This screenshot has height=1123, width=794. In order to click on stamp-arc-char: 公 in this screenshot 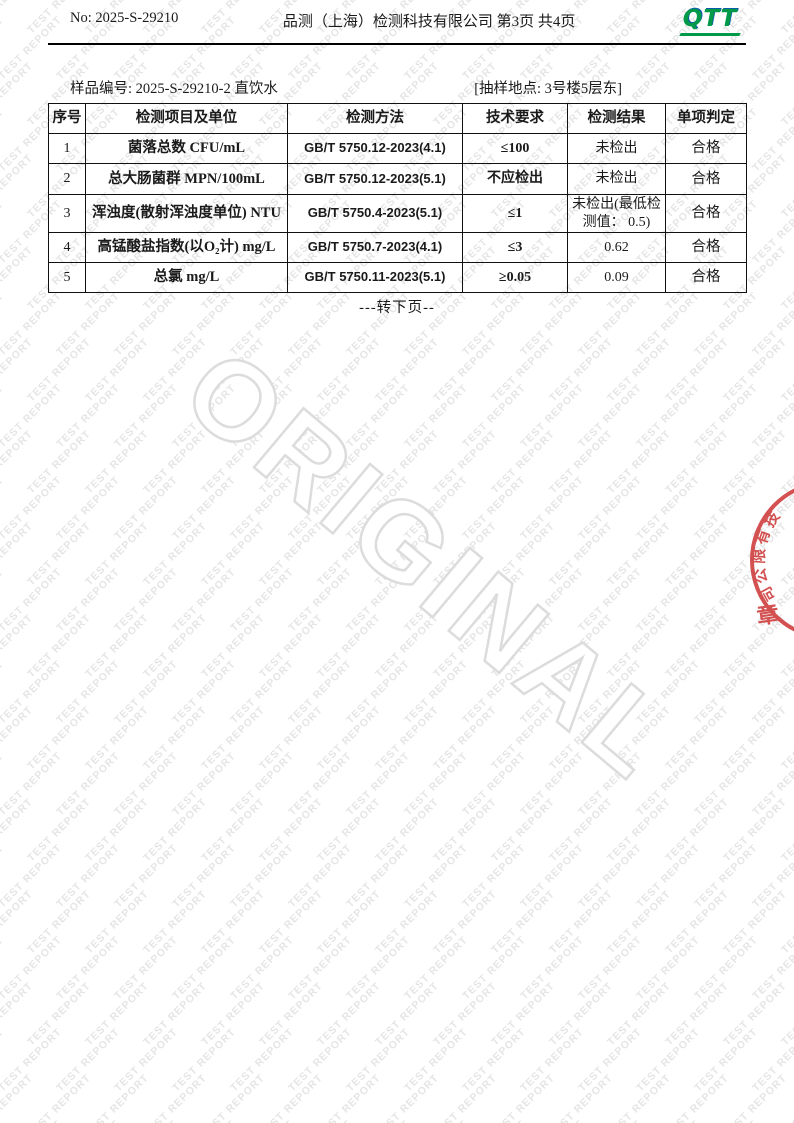, I will do `click(761, 576)`.